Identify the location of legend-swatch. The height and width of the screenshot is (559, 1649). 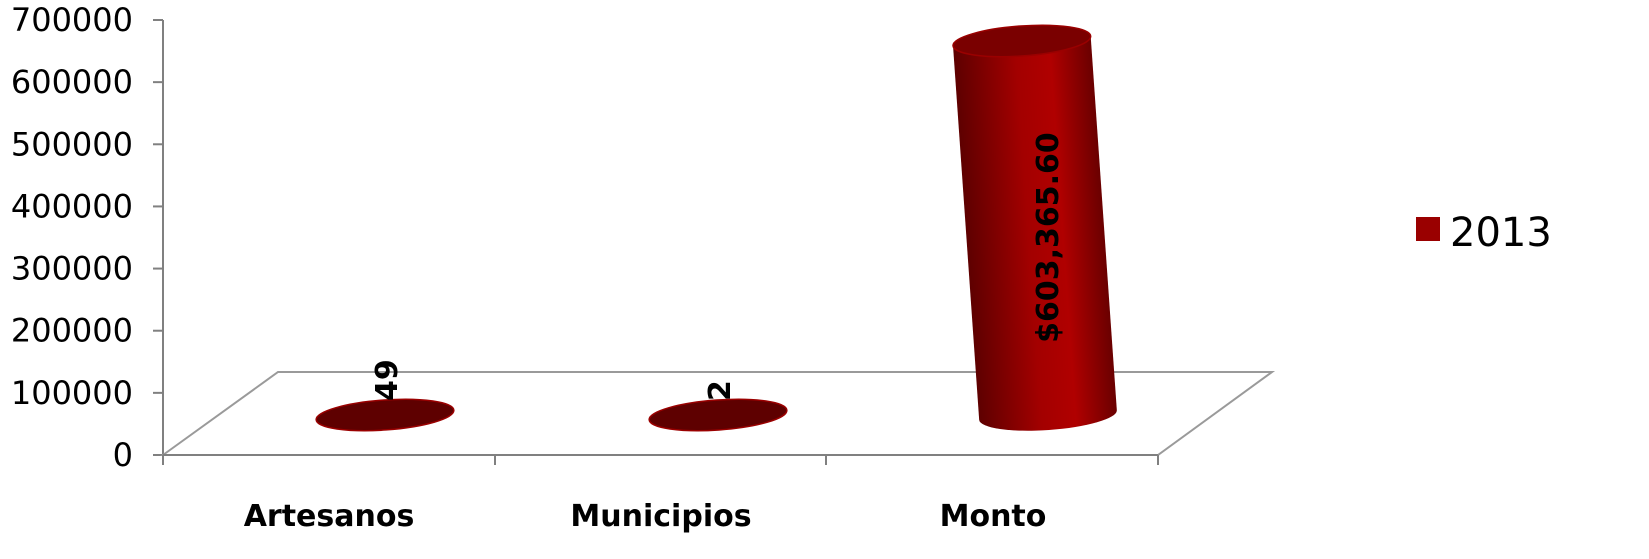
(1428, 229).